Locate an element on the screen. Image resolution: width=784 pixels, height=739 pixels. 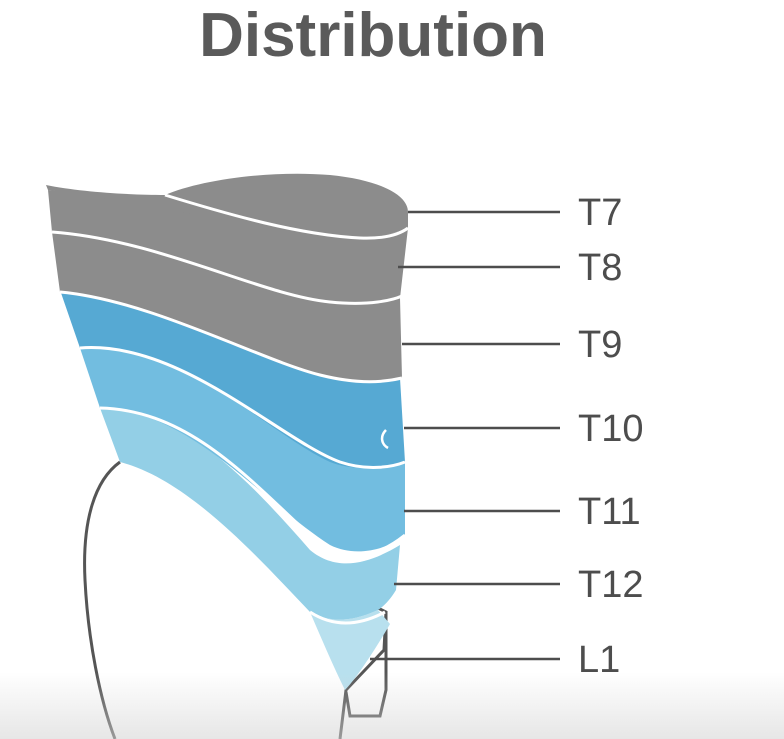
label-T7: T7 is located at coordinates (600, 213).